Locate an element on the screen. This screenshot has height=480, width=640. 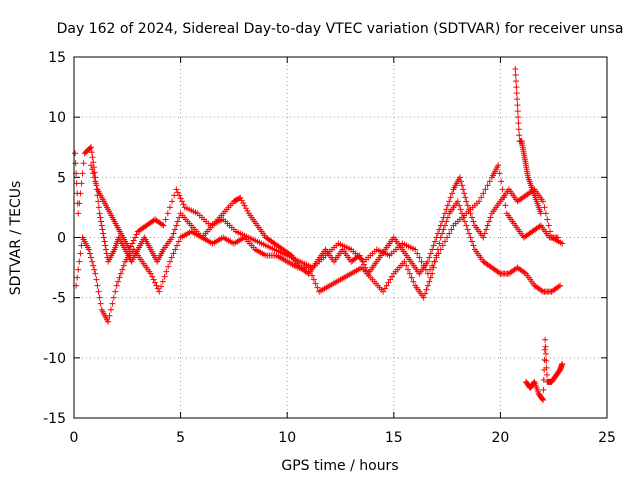
x-tick-label: 15 is located at coordinates (394, 438).